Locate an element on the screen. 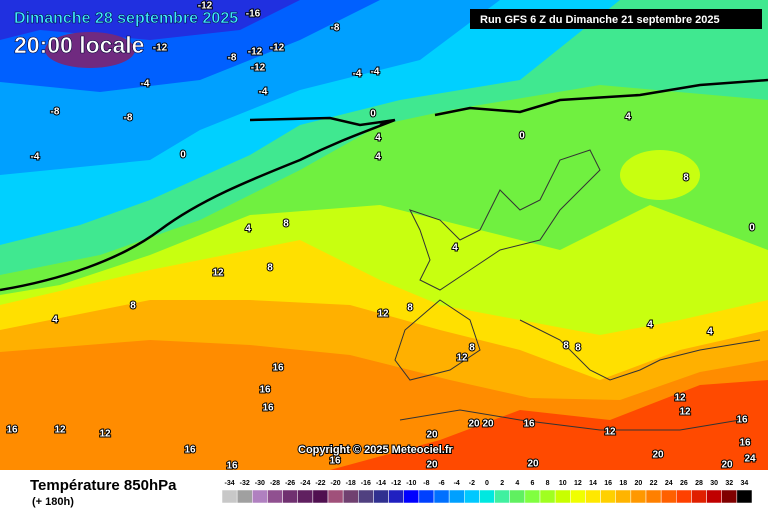 The height and width of the screenshot is (517, 768). scale-label: 2 is located at coordinates (502, 483).